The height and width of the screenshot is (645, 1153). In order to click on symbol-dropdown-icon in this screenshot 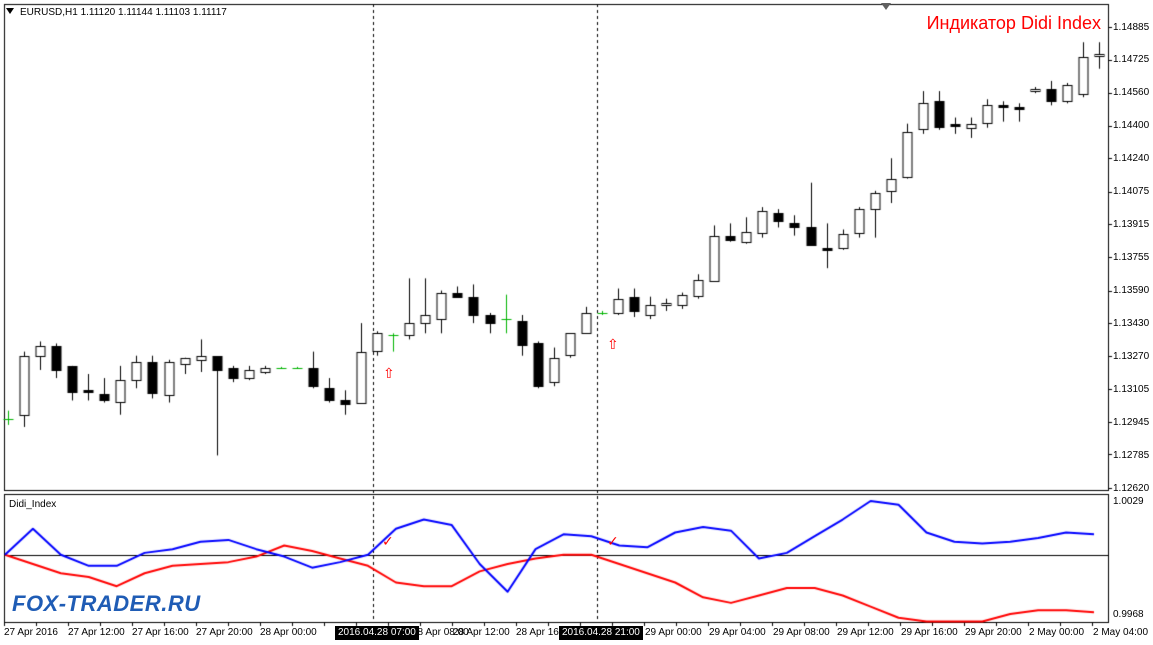, I will do `click(10, 11)`.